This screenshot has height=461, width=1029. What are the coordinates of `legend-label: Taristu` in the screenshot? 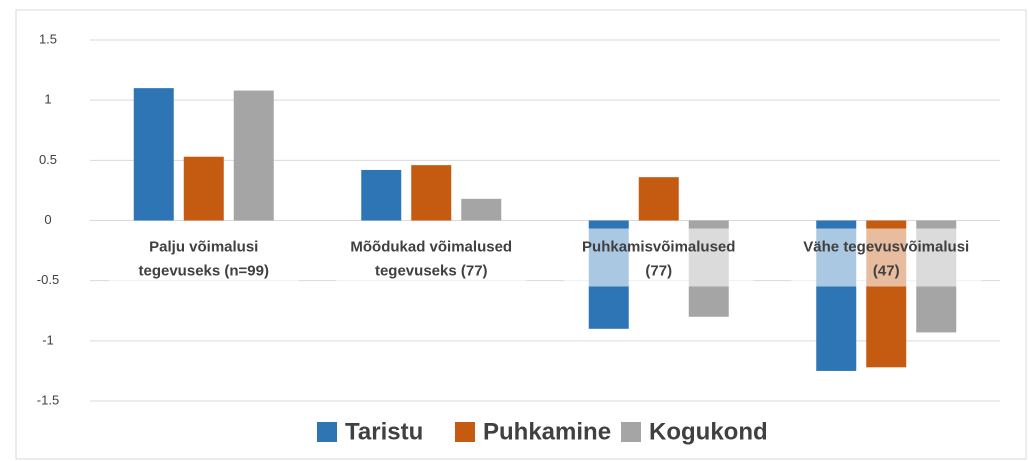 It's located at (384, 431).